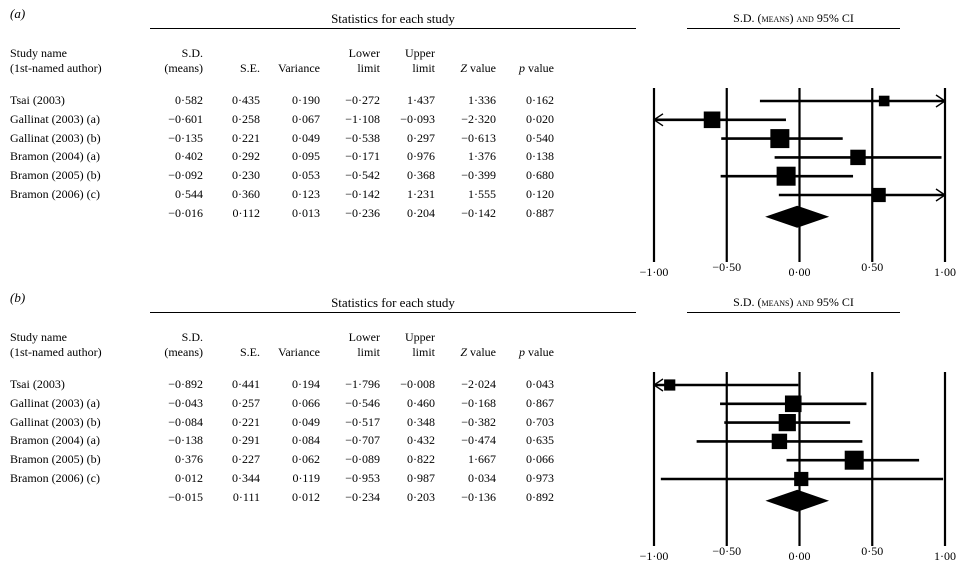 This screenshot has height=573, width=963. Describe the element at coordinates (421, 194) in the screenshot. I see `cell-upper: 1·231` at that location.